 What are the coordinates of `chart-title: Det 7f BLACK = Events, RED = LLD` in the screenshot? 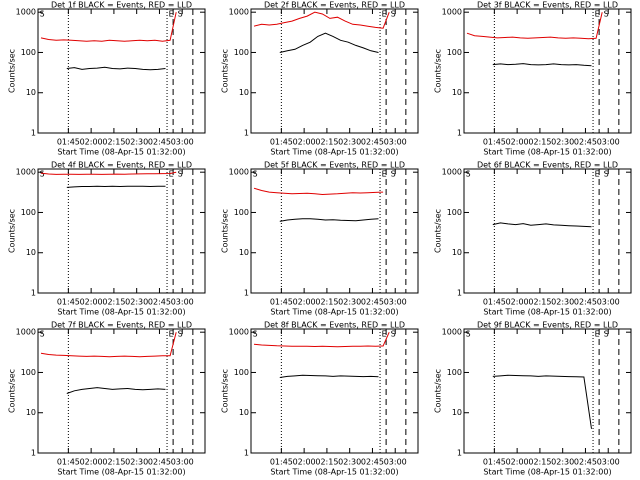 It's located at (121, 325).